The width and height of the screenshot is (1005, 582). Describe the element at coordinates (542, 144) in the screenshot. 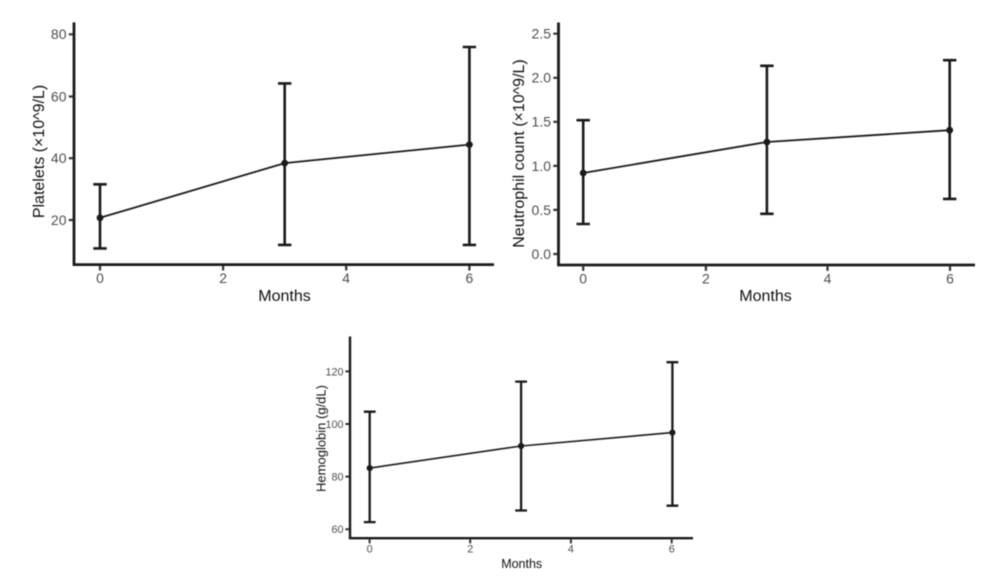

I see `svg-text:2.52.01.51.00.50.0: 2.5 2.0 1.5 1.0 0.5 0.0` at that location.